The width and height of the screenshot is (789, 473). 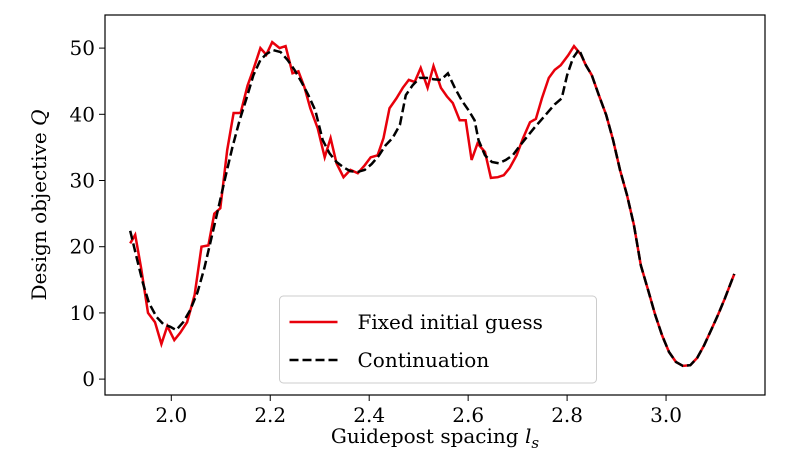 I want to click on x-tick-label: 2.4, so click(x=369, y=415).